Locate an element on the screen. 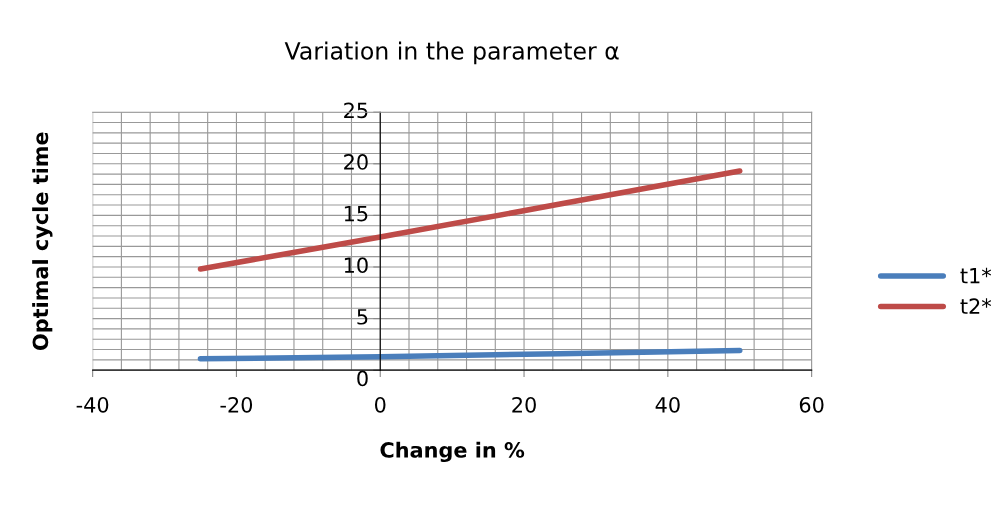  y-tick-label: 5 is located at coordinates (362, 317).